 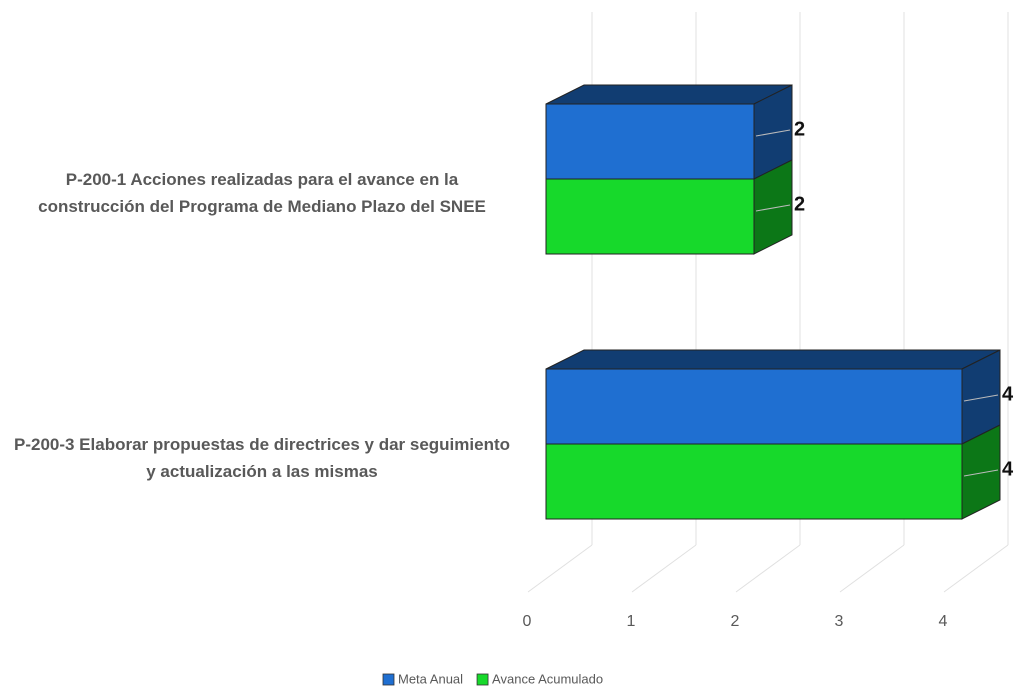 What do you see at coordinates (735, 621) in the screenshot?
I see `x-tick-label: 2` at bounding box center [735, 621].